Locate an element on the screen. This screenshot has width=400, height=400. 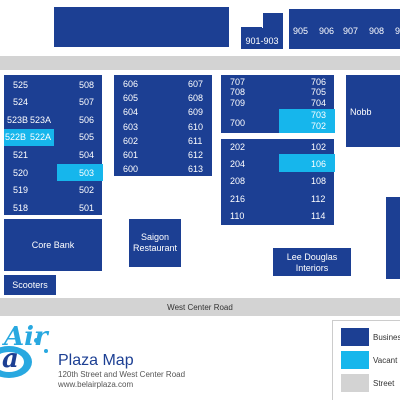
unit-521: 521 is located at coordinates (21, 155).